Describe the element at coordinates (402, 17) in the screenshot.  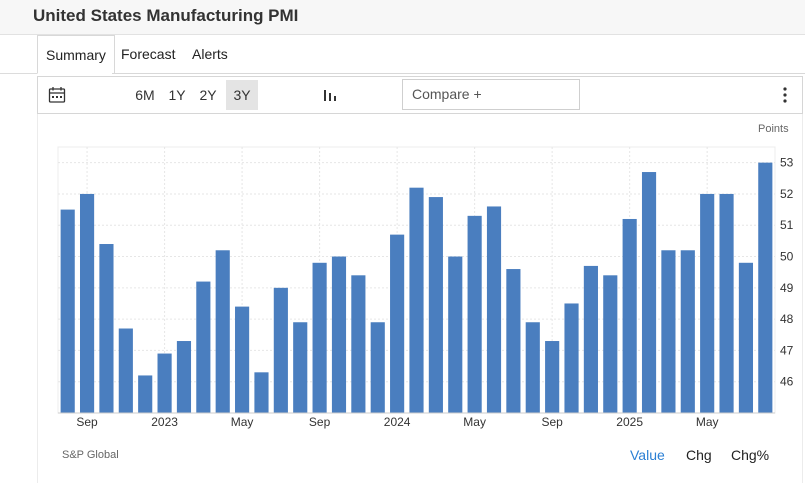
I see `header-band: United States Manufacturing PMI` at that location.